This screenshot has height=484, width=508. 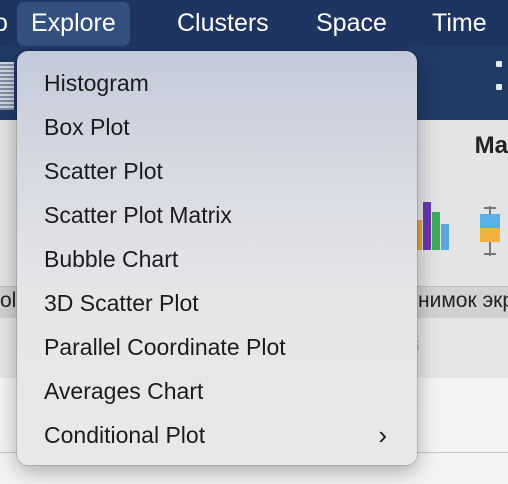 I want to click on toolbar-section-label: Ma, so click(x=491, y=145).